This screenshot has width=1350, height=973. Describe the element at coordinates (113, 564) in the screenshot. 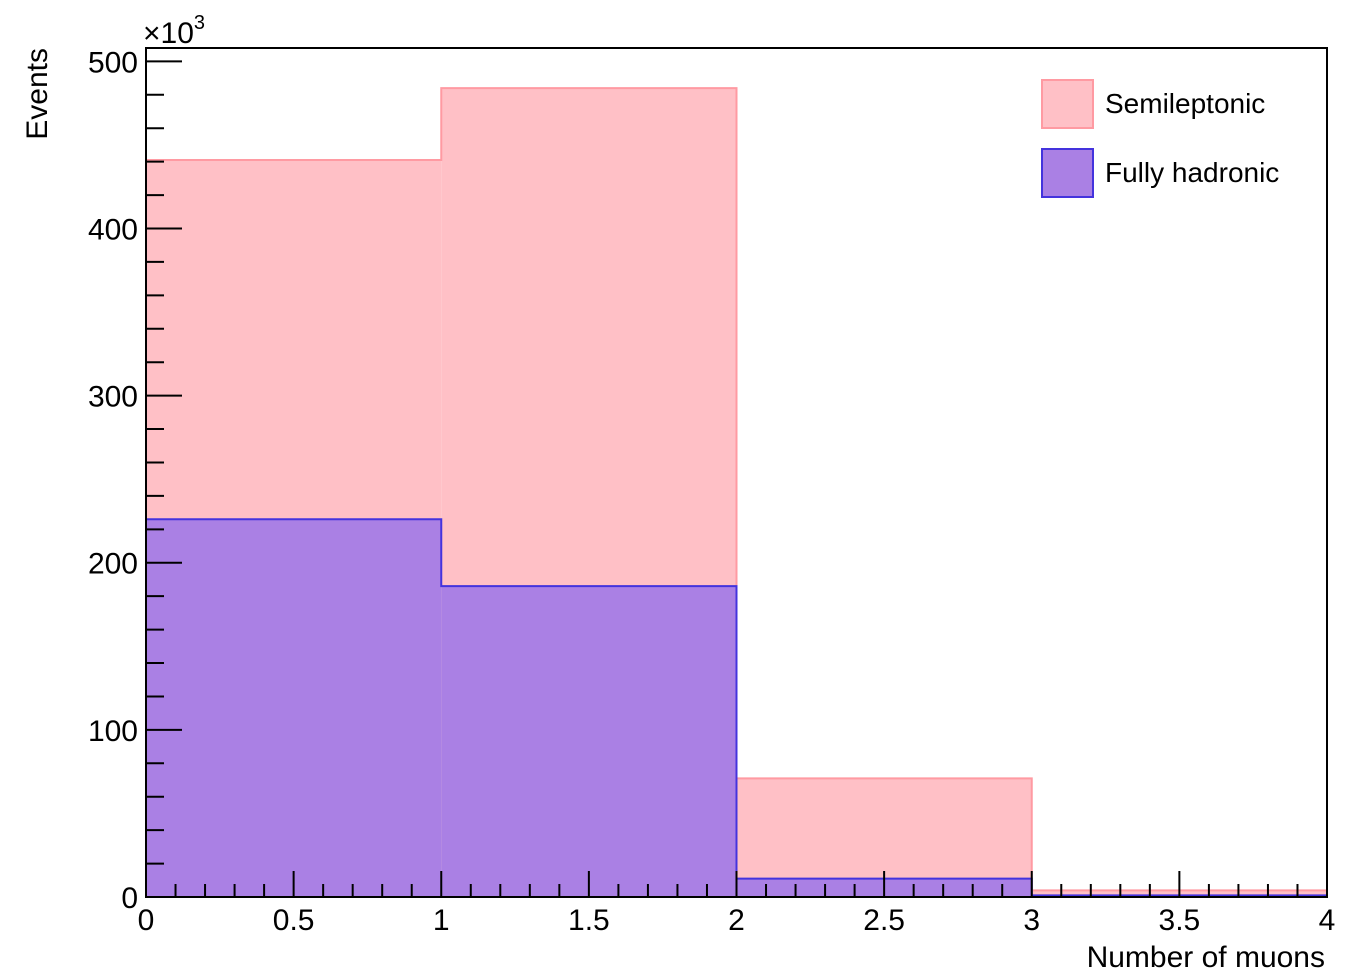

I see `y-tick-label-2: 200` at that location.